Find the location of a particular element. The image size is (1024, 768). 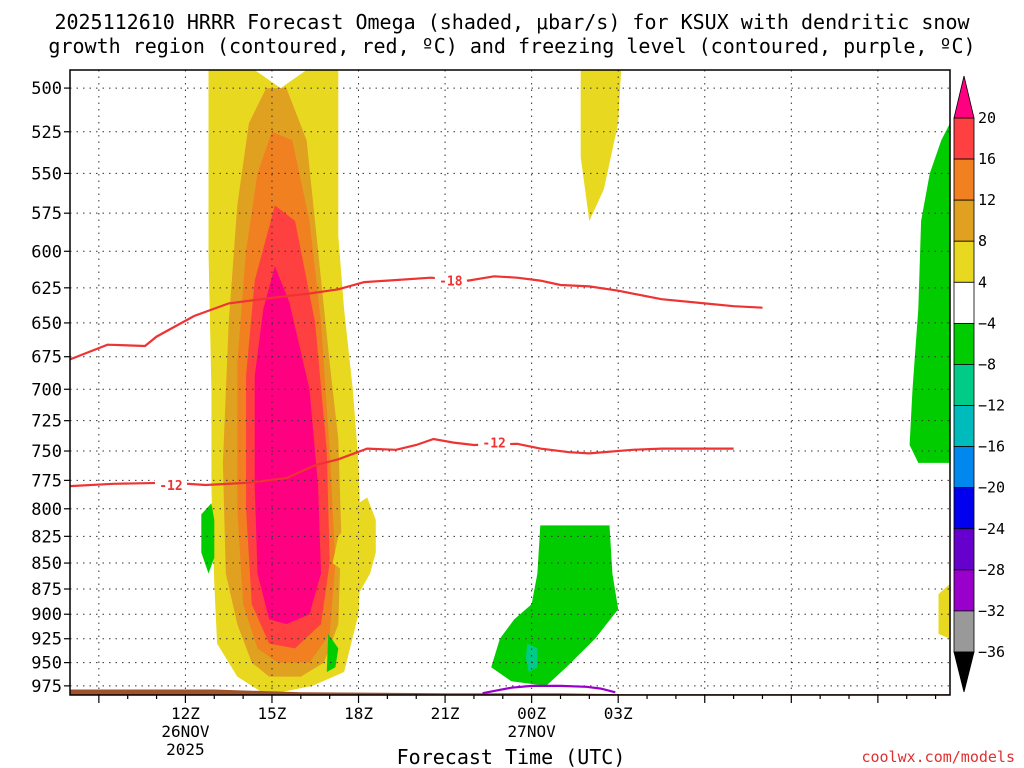

colorbar-label: −20 is located at coordinates (991, 488).